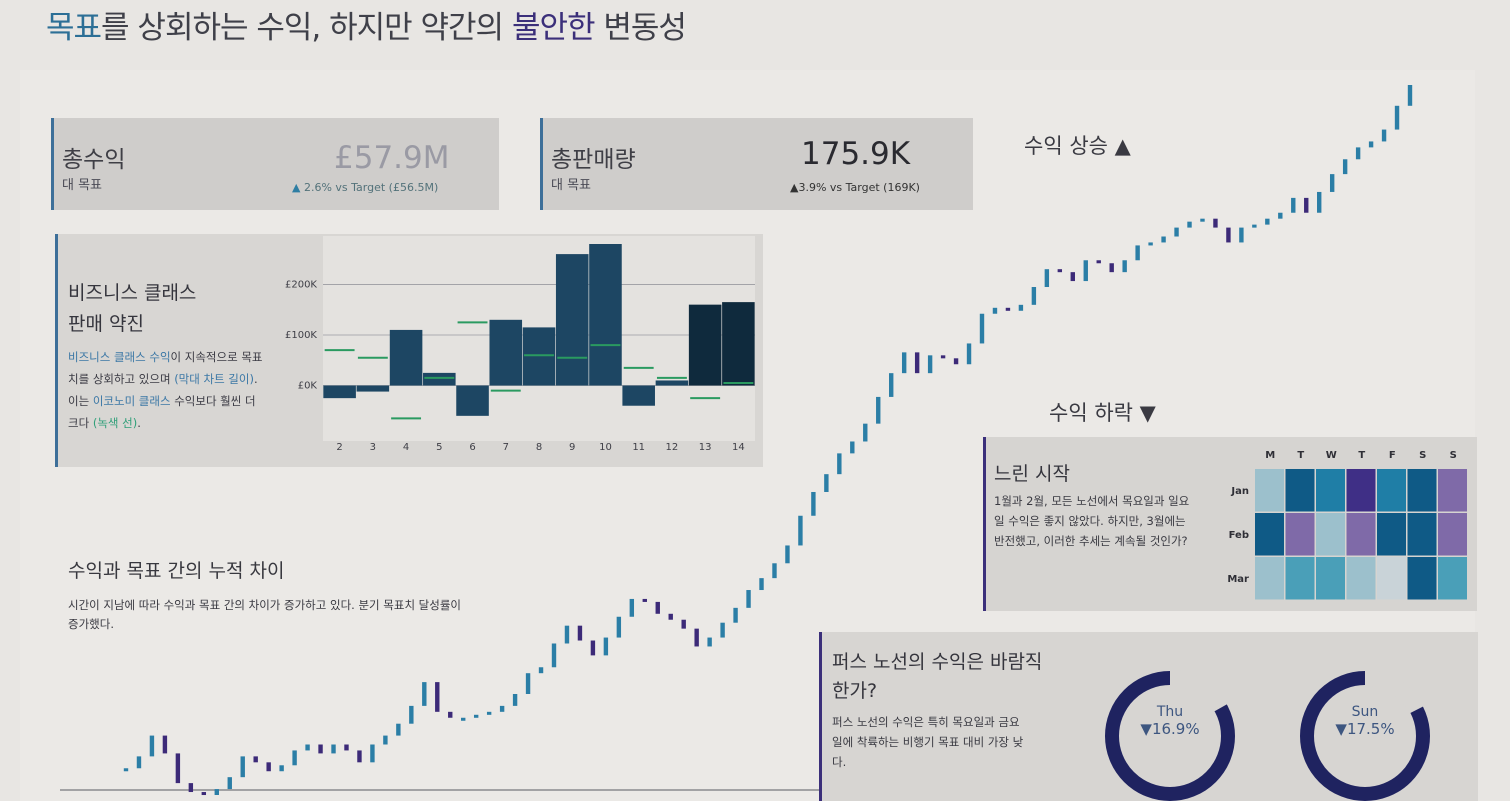  Describe the element at coordinates (1170, 712) in the screenshot. I see `donut-day: Thu` at that location.